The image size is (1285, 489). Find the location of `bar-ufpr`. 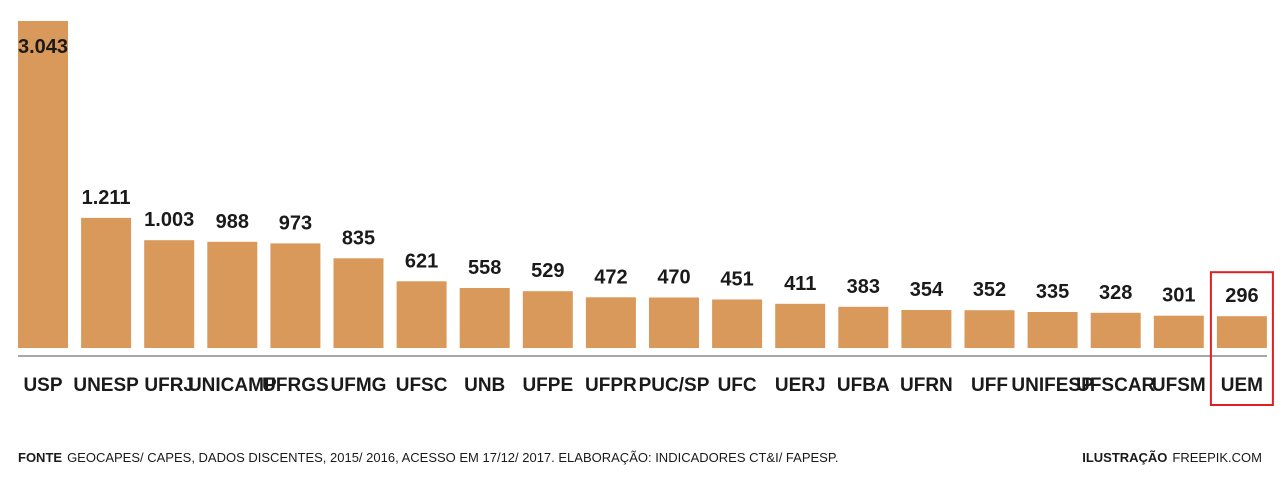

bar-ufpr is located at coordinates (610, 322).